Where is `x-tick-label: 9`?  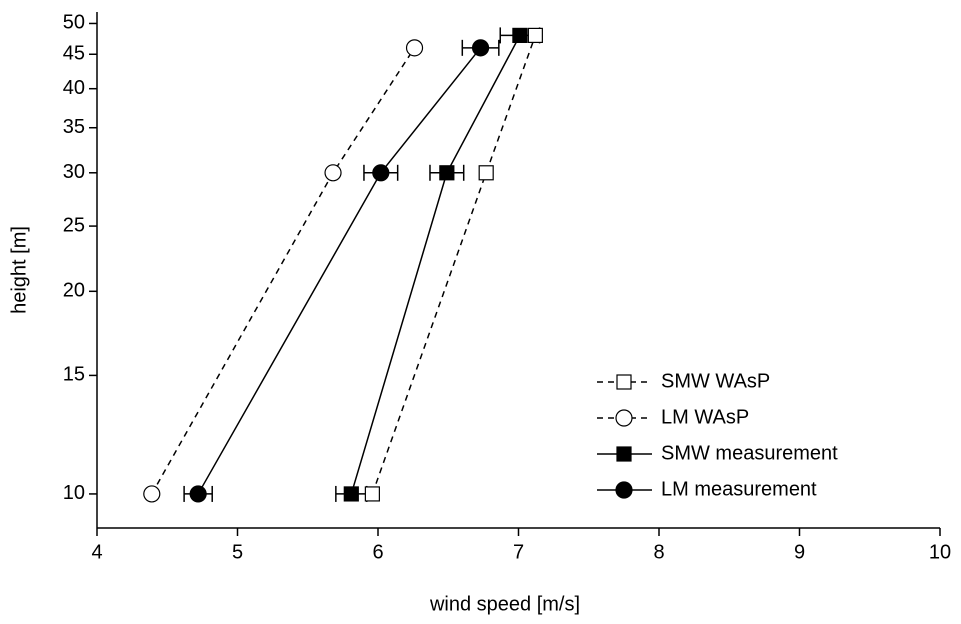 x-tick-label: 9 is located at coordinates (799, 552).